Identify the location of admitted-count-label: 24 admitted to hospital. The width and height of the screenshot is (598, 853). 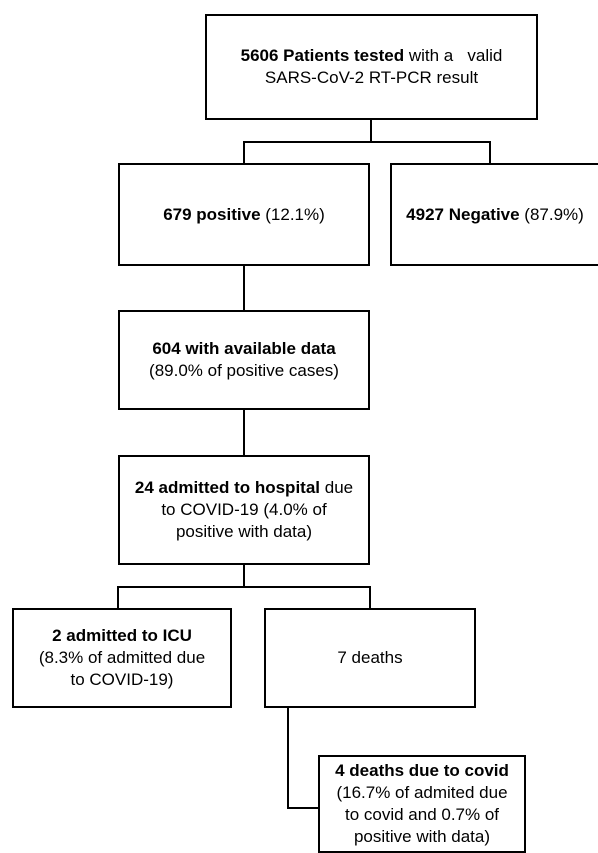
(227, 487).